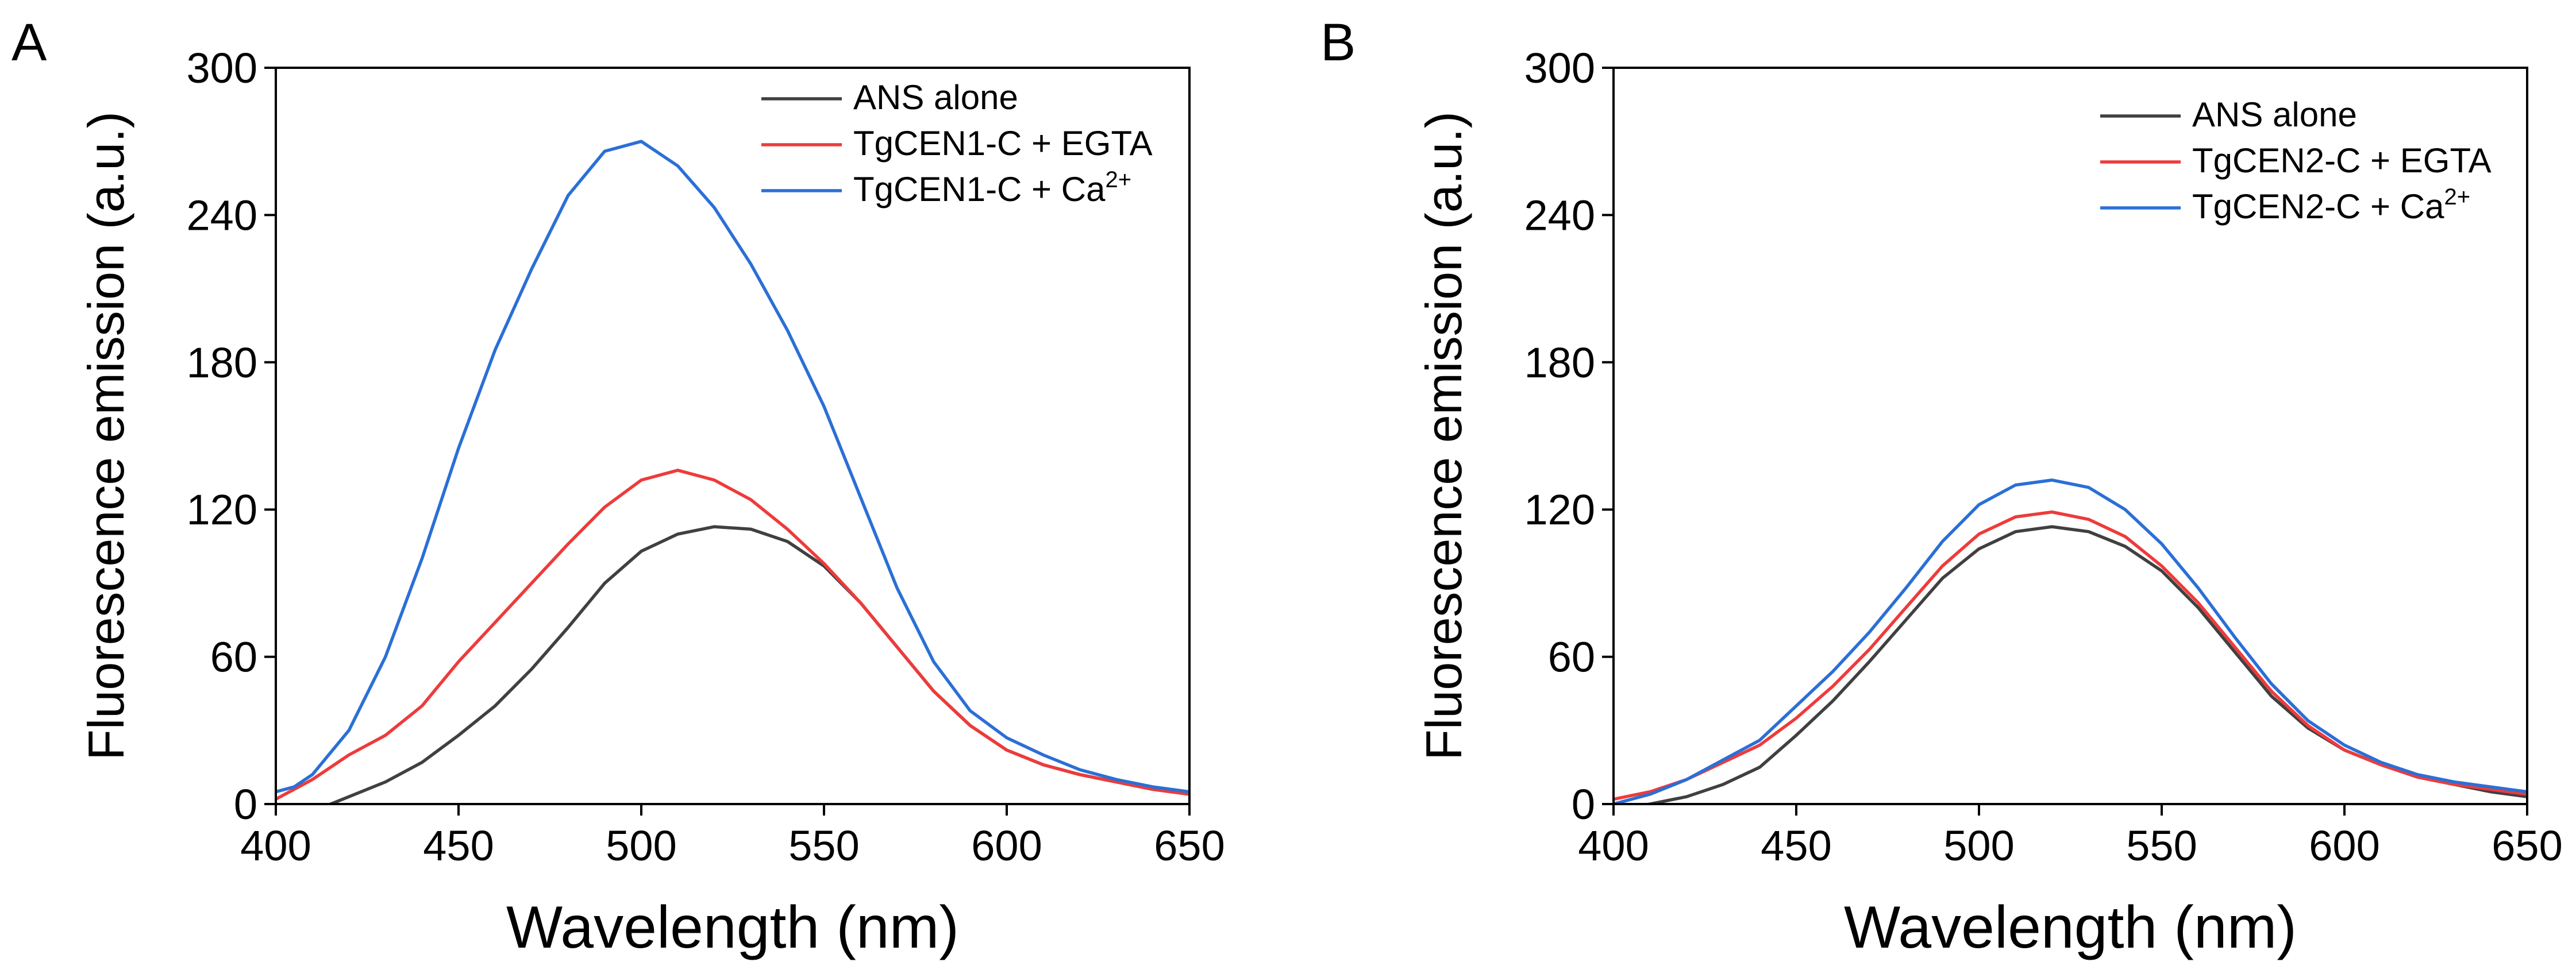 The image size is (2576, 962). What do you see at coordinates (1338, 43) in the screenshot?
I see `panel-label: B` at bounding box center [1338, 43].